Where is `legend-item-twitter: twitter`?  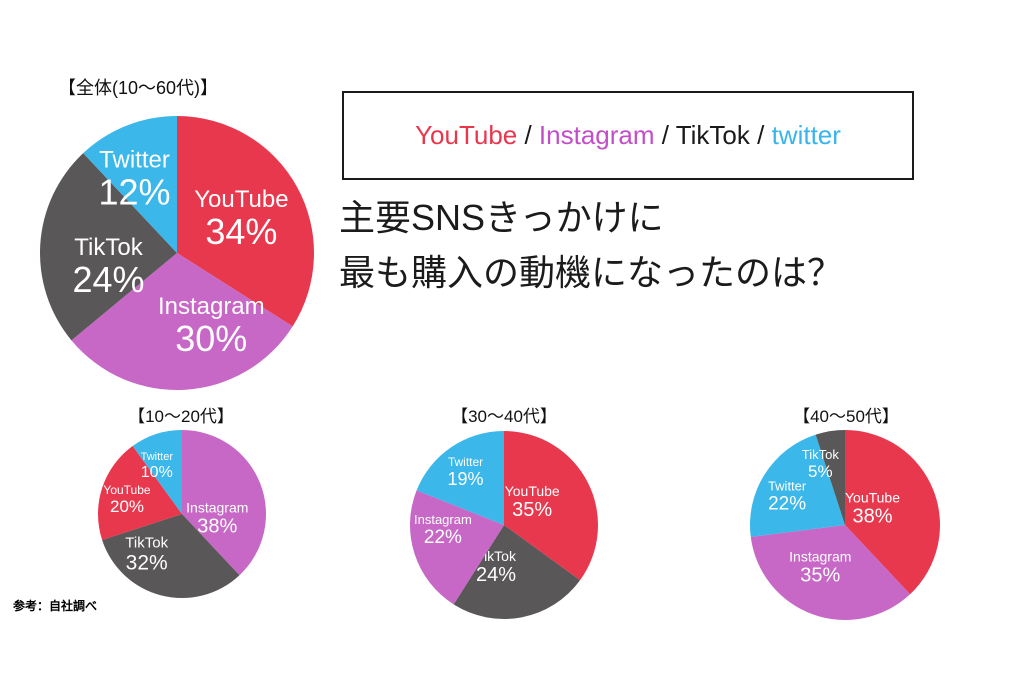 legend-item-twitter: twitter is located at coordinates (806, 135).